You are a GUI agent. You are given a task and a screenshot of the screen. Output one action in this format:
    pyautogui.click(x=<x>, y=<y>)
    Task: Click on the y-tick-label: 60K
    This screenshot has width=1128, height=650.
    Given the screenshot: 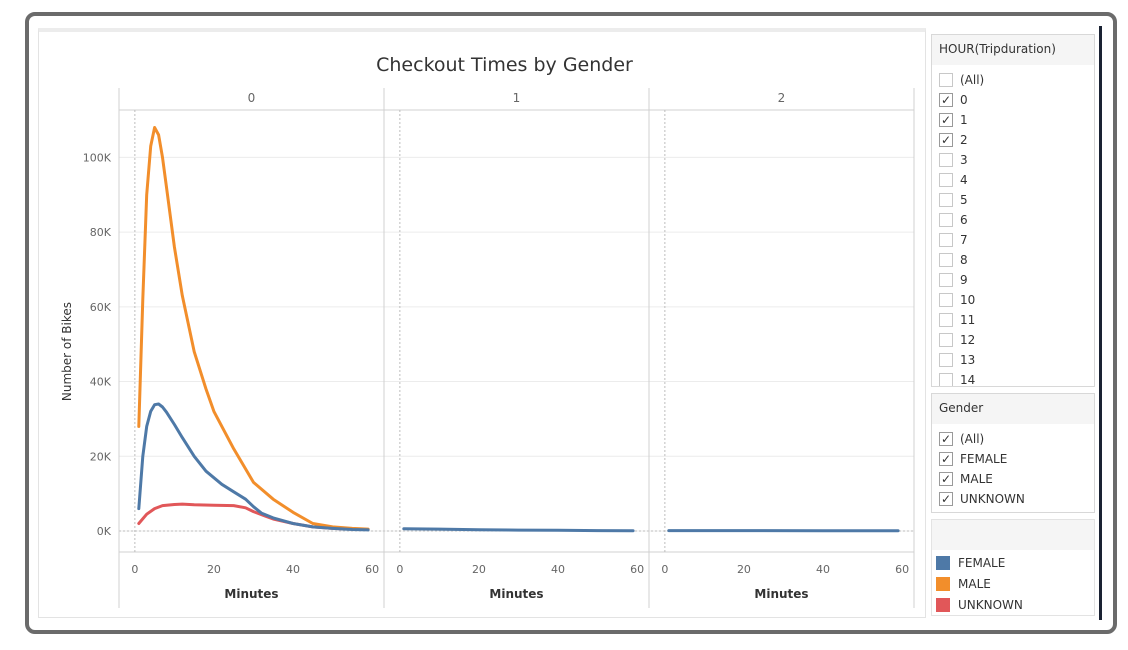 What is the action you would take?
    pyautogui.click(x=101, y=307)
    